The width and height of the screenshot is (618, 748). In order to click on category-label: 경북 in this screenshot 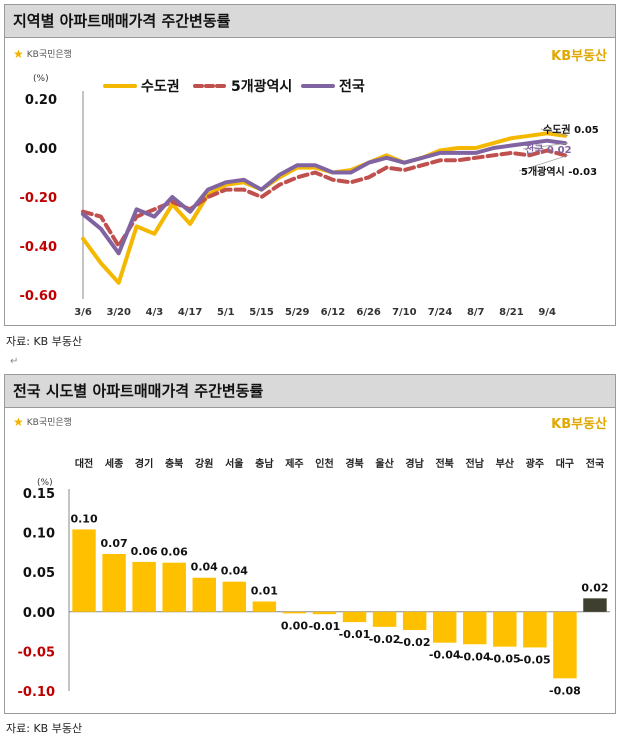, I will do `click(354, 463)`.